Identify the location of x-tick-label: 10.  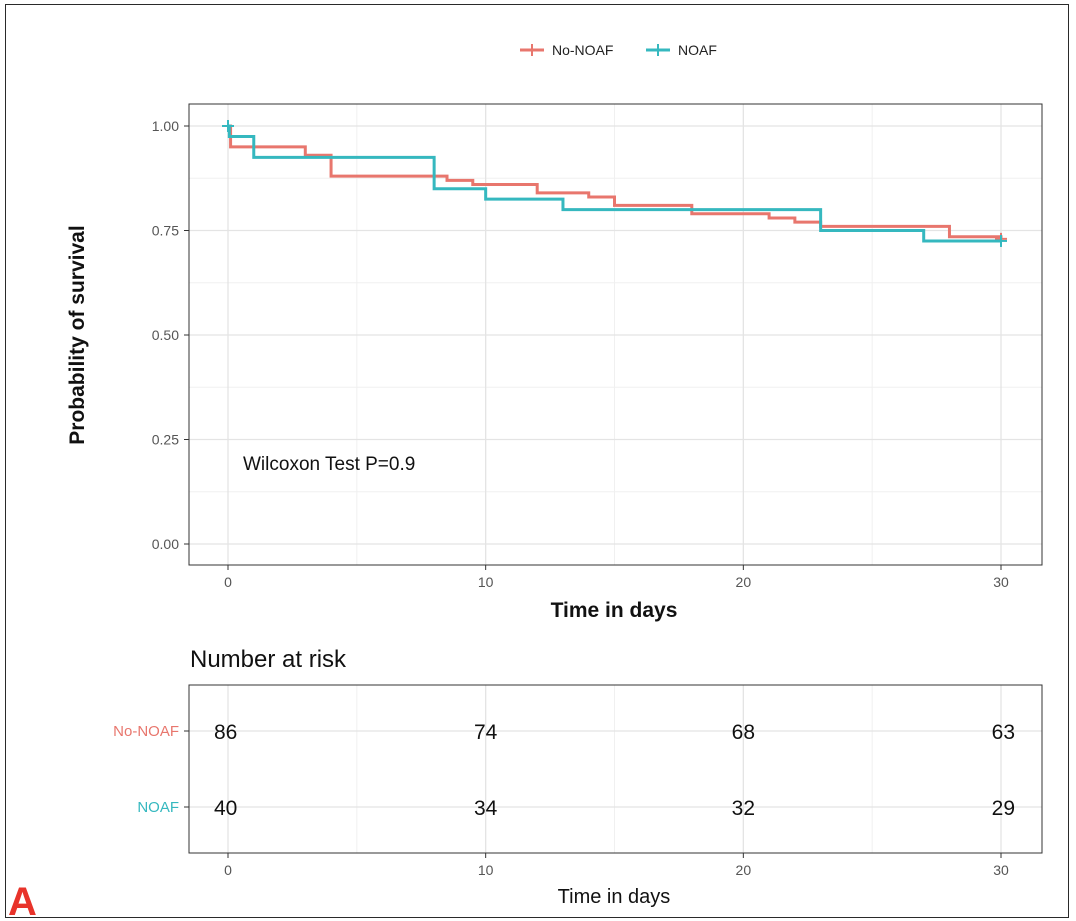
(486, 582).